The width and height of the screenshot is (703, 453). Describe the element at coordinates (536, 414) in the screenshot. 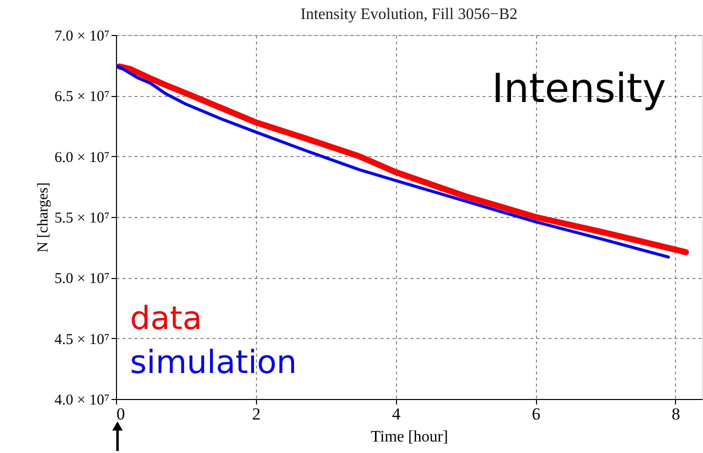

I see `x-tick-label: 6` at that location.